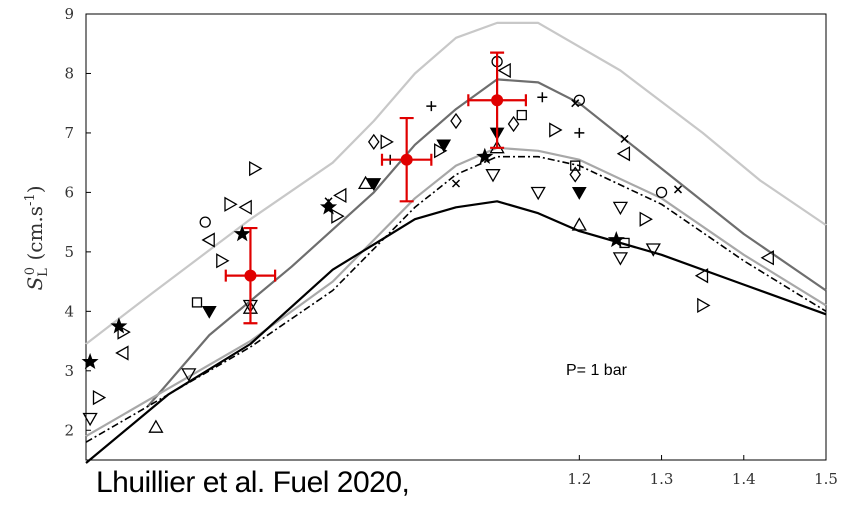 Image resolution: width=848 pixels, height=517 pixels. Describe the element at coordinates (253, 482) in the screenshot. I see `citation: Lhuillier et al. Fuel 2020,` at that location.